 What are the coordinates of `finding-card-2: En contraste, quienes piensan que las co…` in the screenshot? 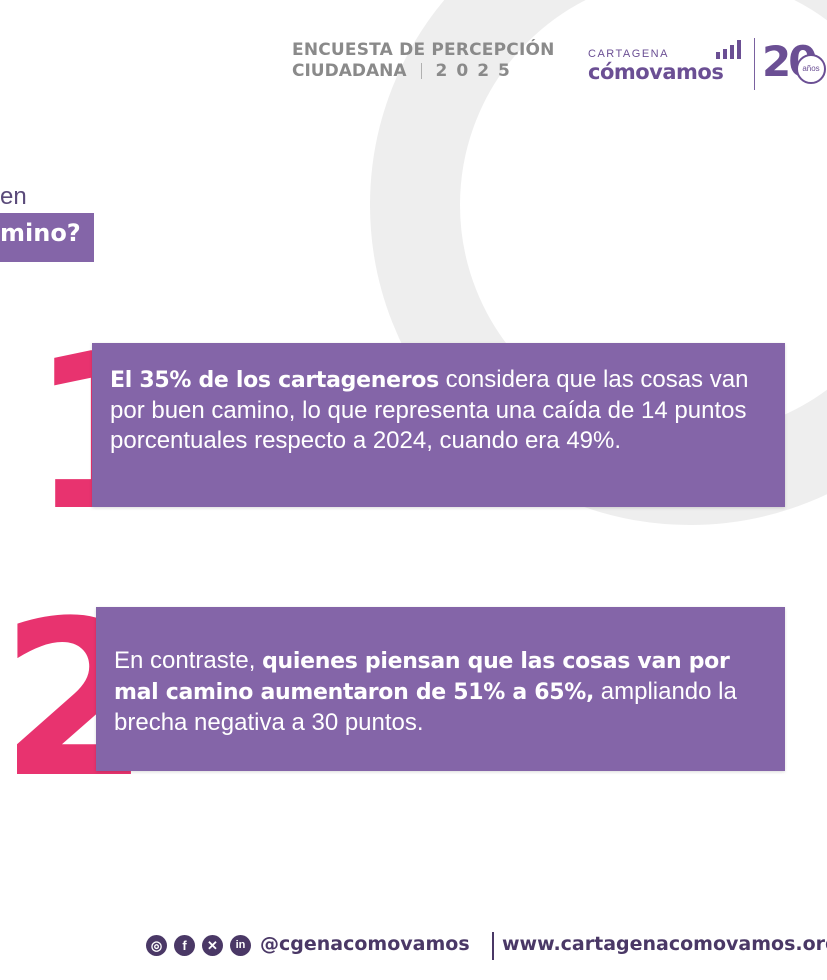 It's located at (440, 689).